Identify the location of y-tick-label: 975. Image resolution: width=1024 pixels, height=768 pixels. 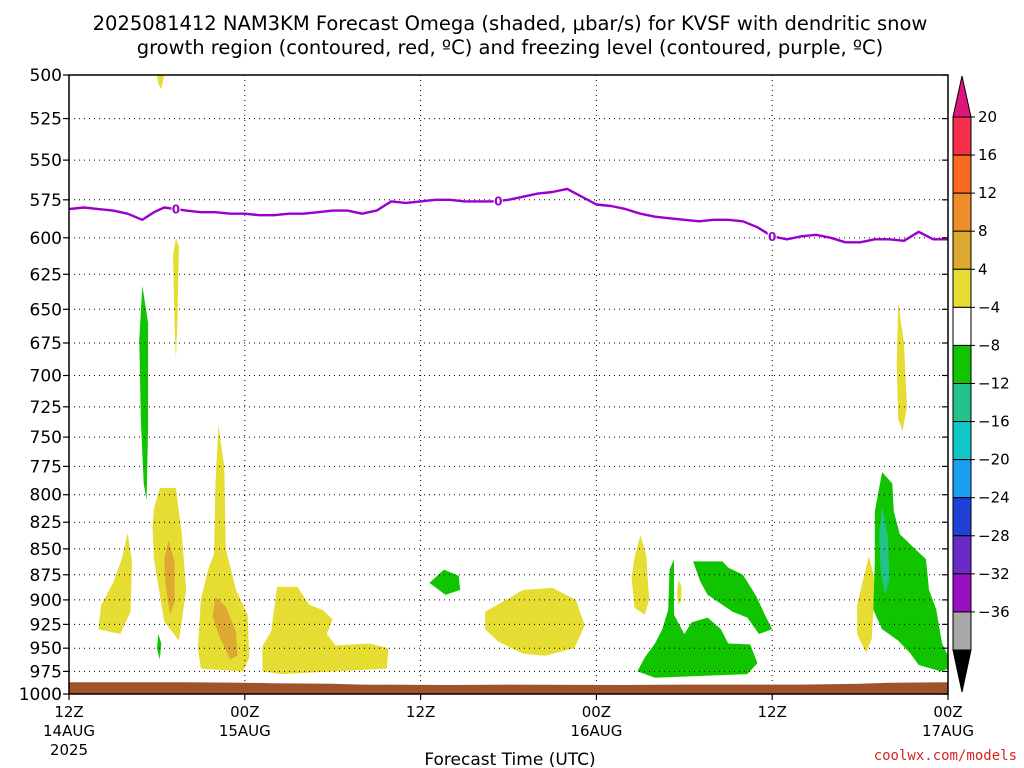
(46, 672).